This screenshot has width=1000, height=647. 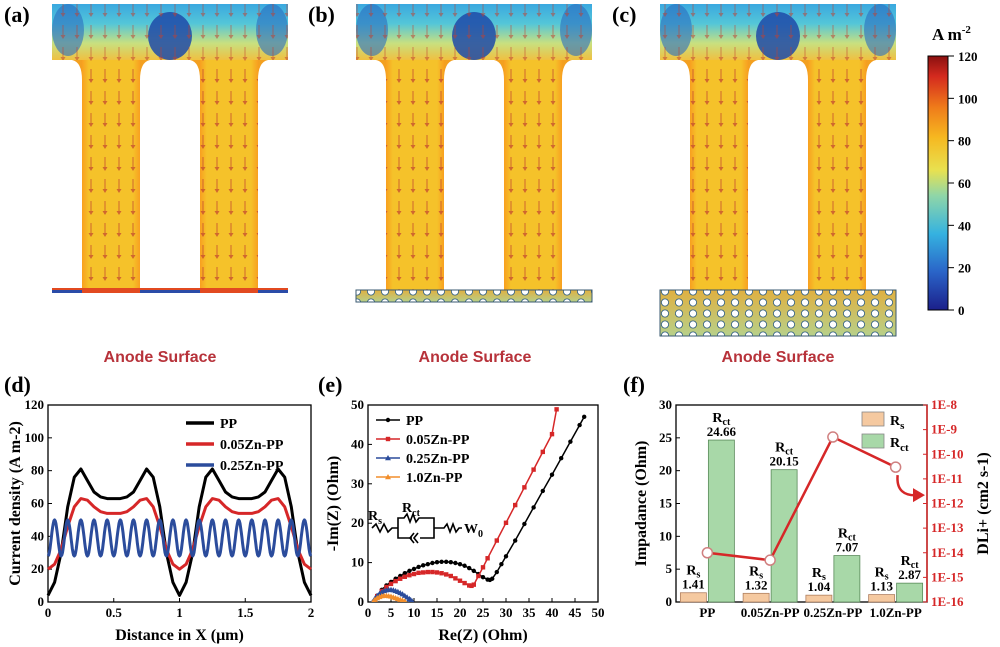 I want to click on series-line-0.25Zn-PP, so click(x=179, y=538).